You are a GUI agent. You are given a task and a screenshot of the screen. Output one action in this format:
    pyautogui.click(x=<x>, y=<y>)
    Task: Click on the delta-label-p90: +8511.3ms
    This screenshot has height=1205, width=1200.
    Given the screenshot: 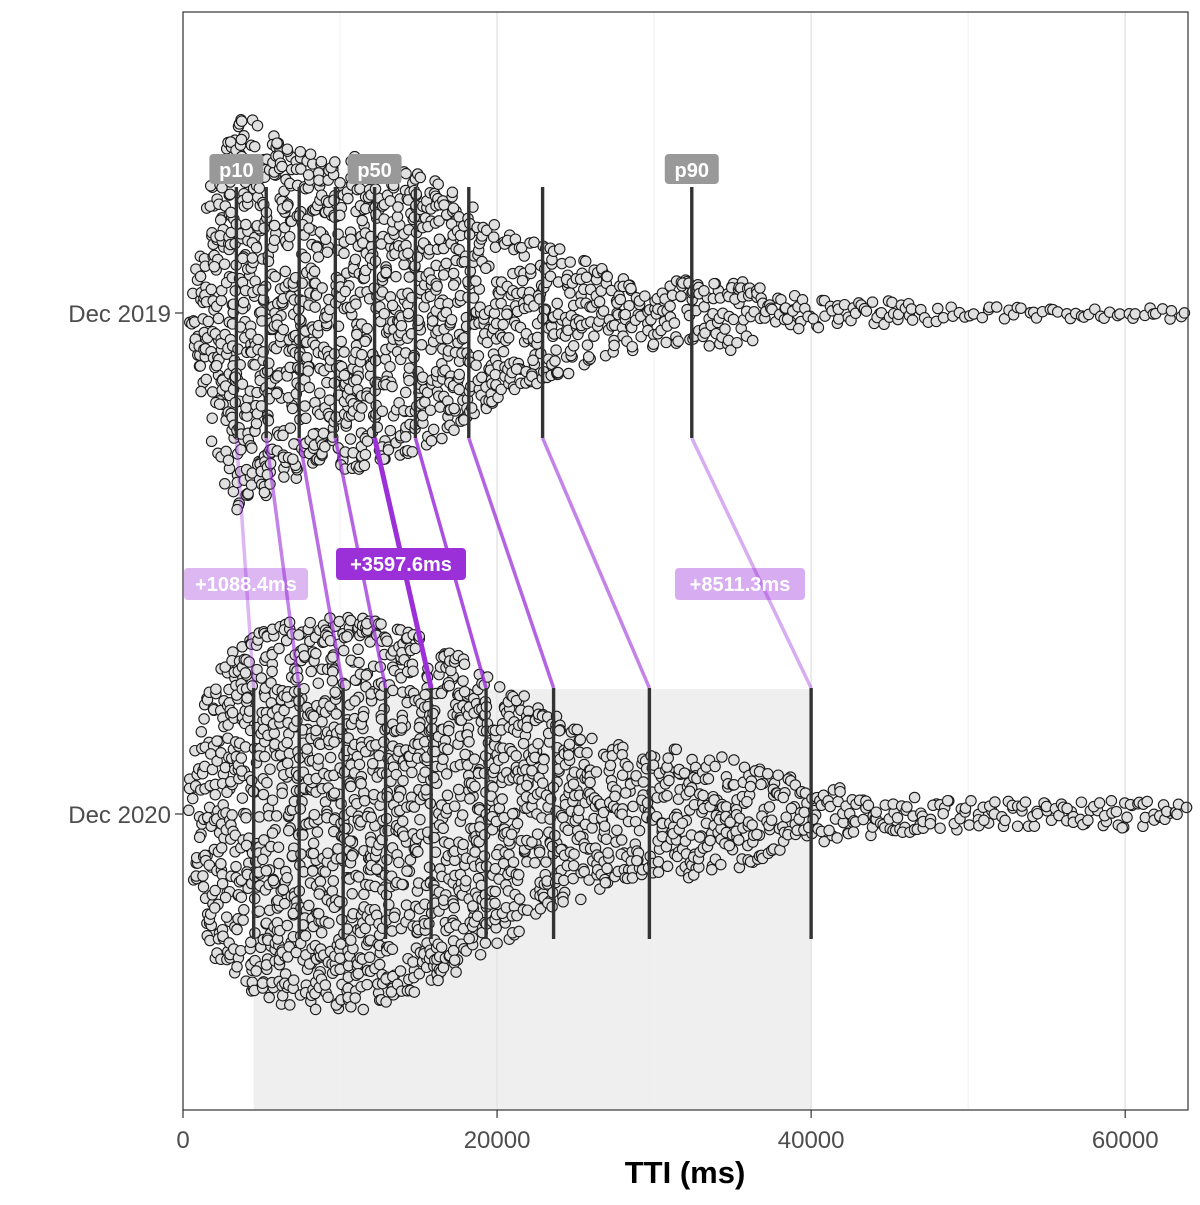 What is the action you would take?
    pyautogui.click(x=740, y=584)
    